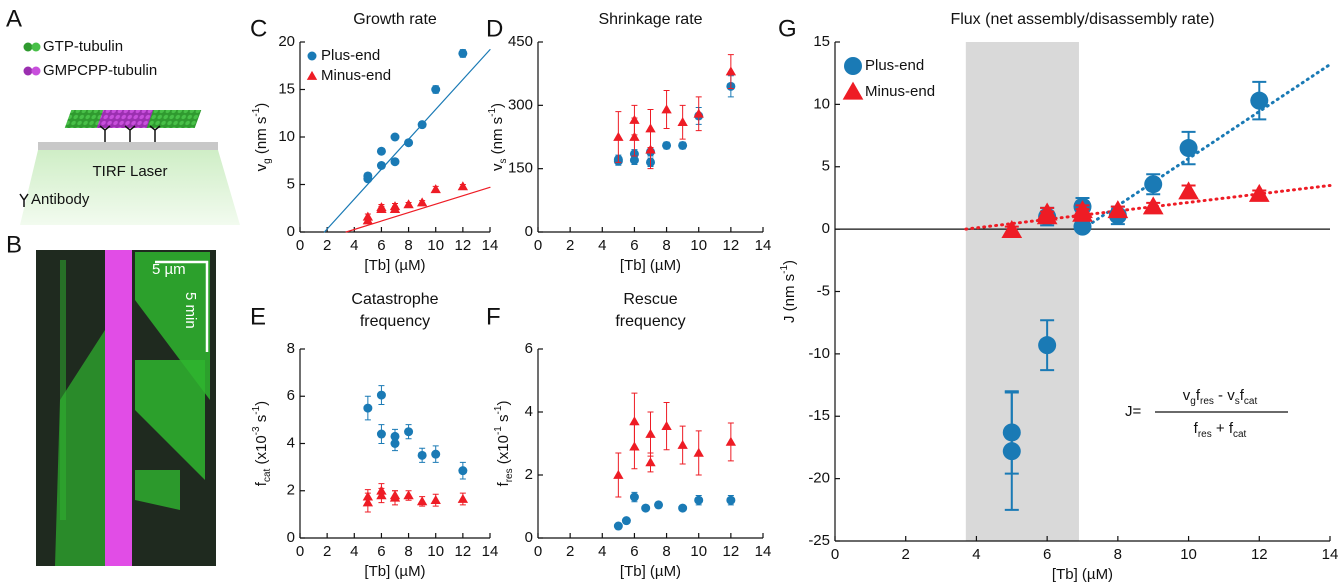 This screenshot has width=1343, height=585. What do you see at coordinates (111, 398) in the screenshot?
I see `panel-b: B 5 µm 5 min` at bounding box center [111, 398].